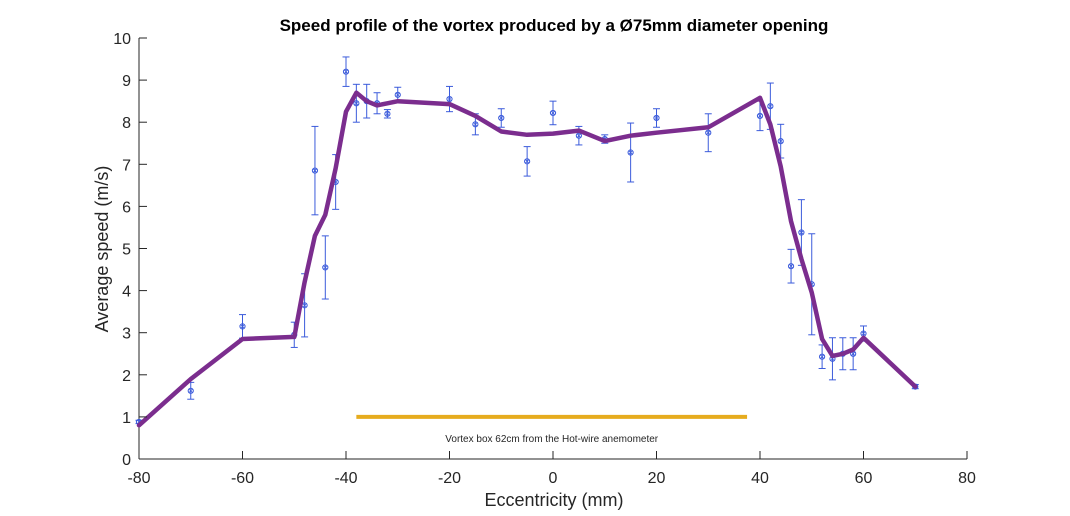 This screenshot has height=516, width=1070. Describe the element at coordinates (126, 376) in the screenshot. I see `y-tick-label: 2` at that location.